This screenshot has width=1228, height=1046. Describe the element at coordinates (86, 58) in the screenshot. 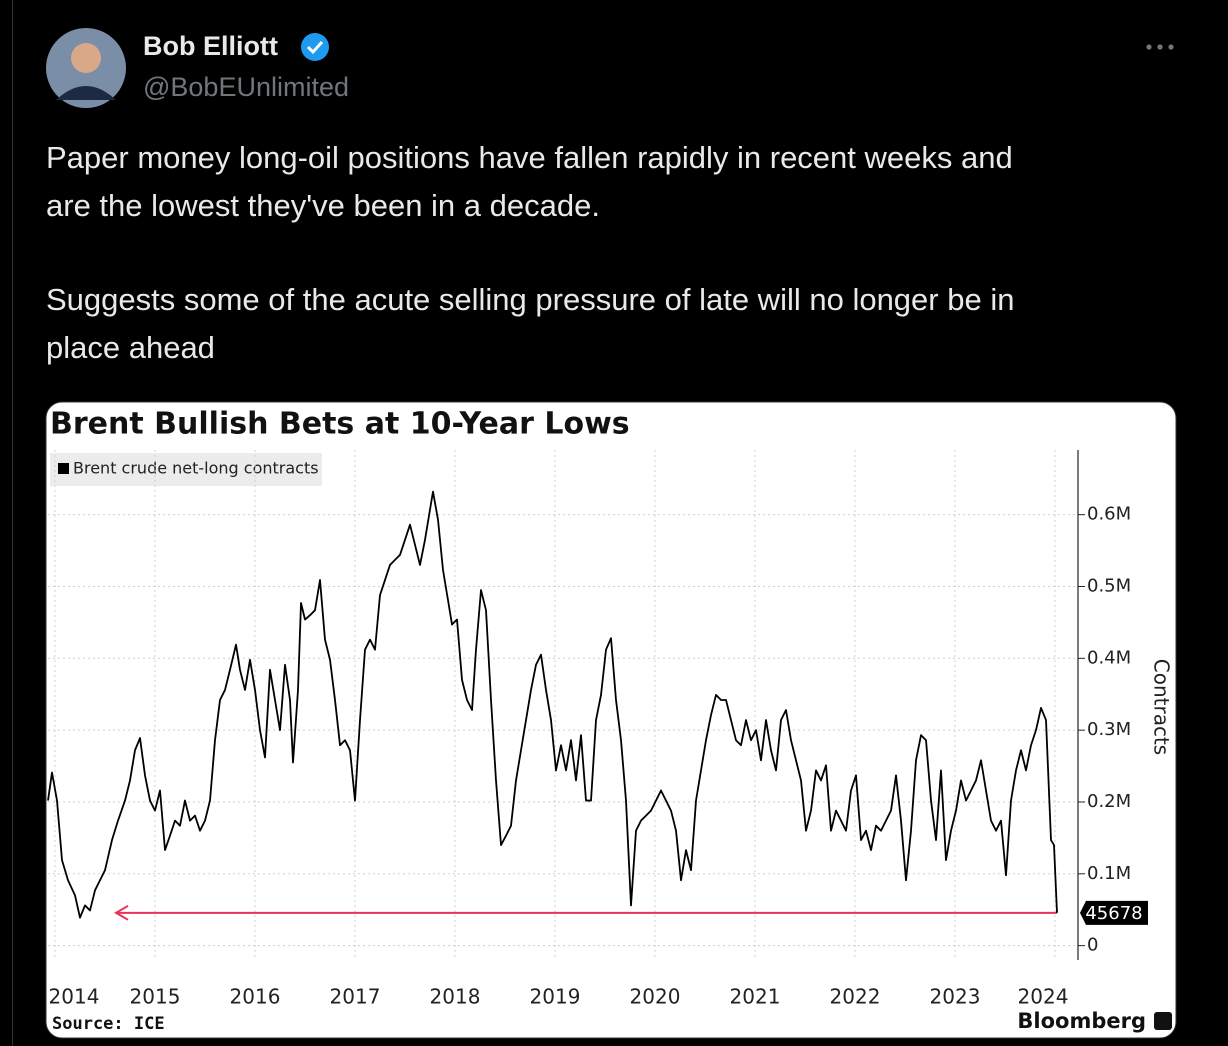

I see `avatar-face` at that location.